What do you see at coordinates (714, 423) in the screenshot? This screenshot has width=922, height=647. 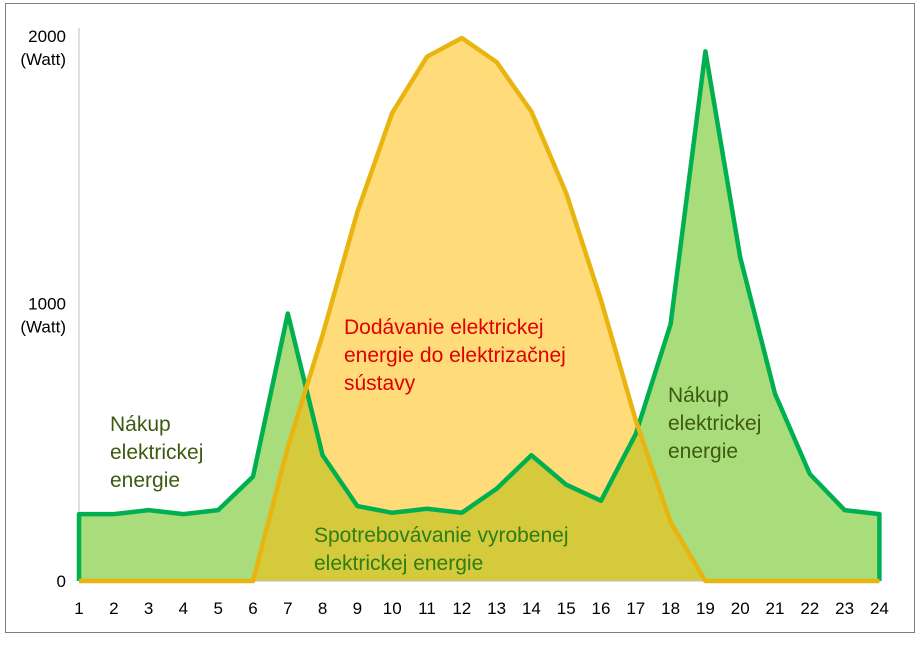 I see `annotation-right-purchase: Nákup elektrickej energie` at bounding box center [714, 423].